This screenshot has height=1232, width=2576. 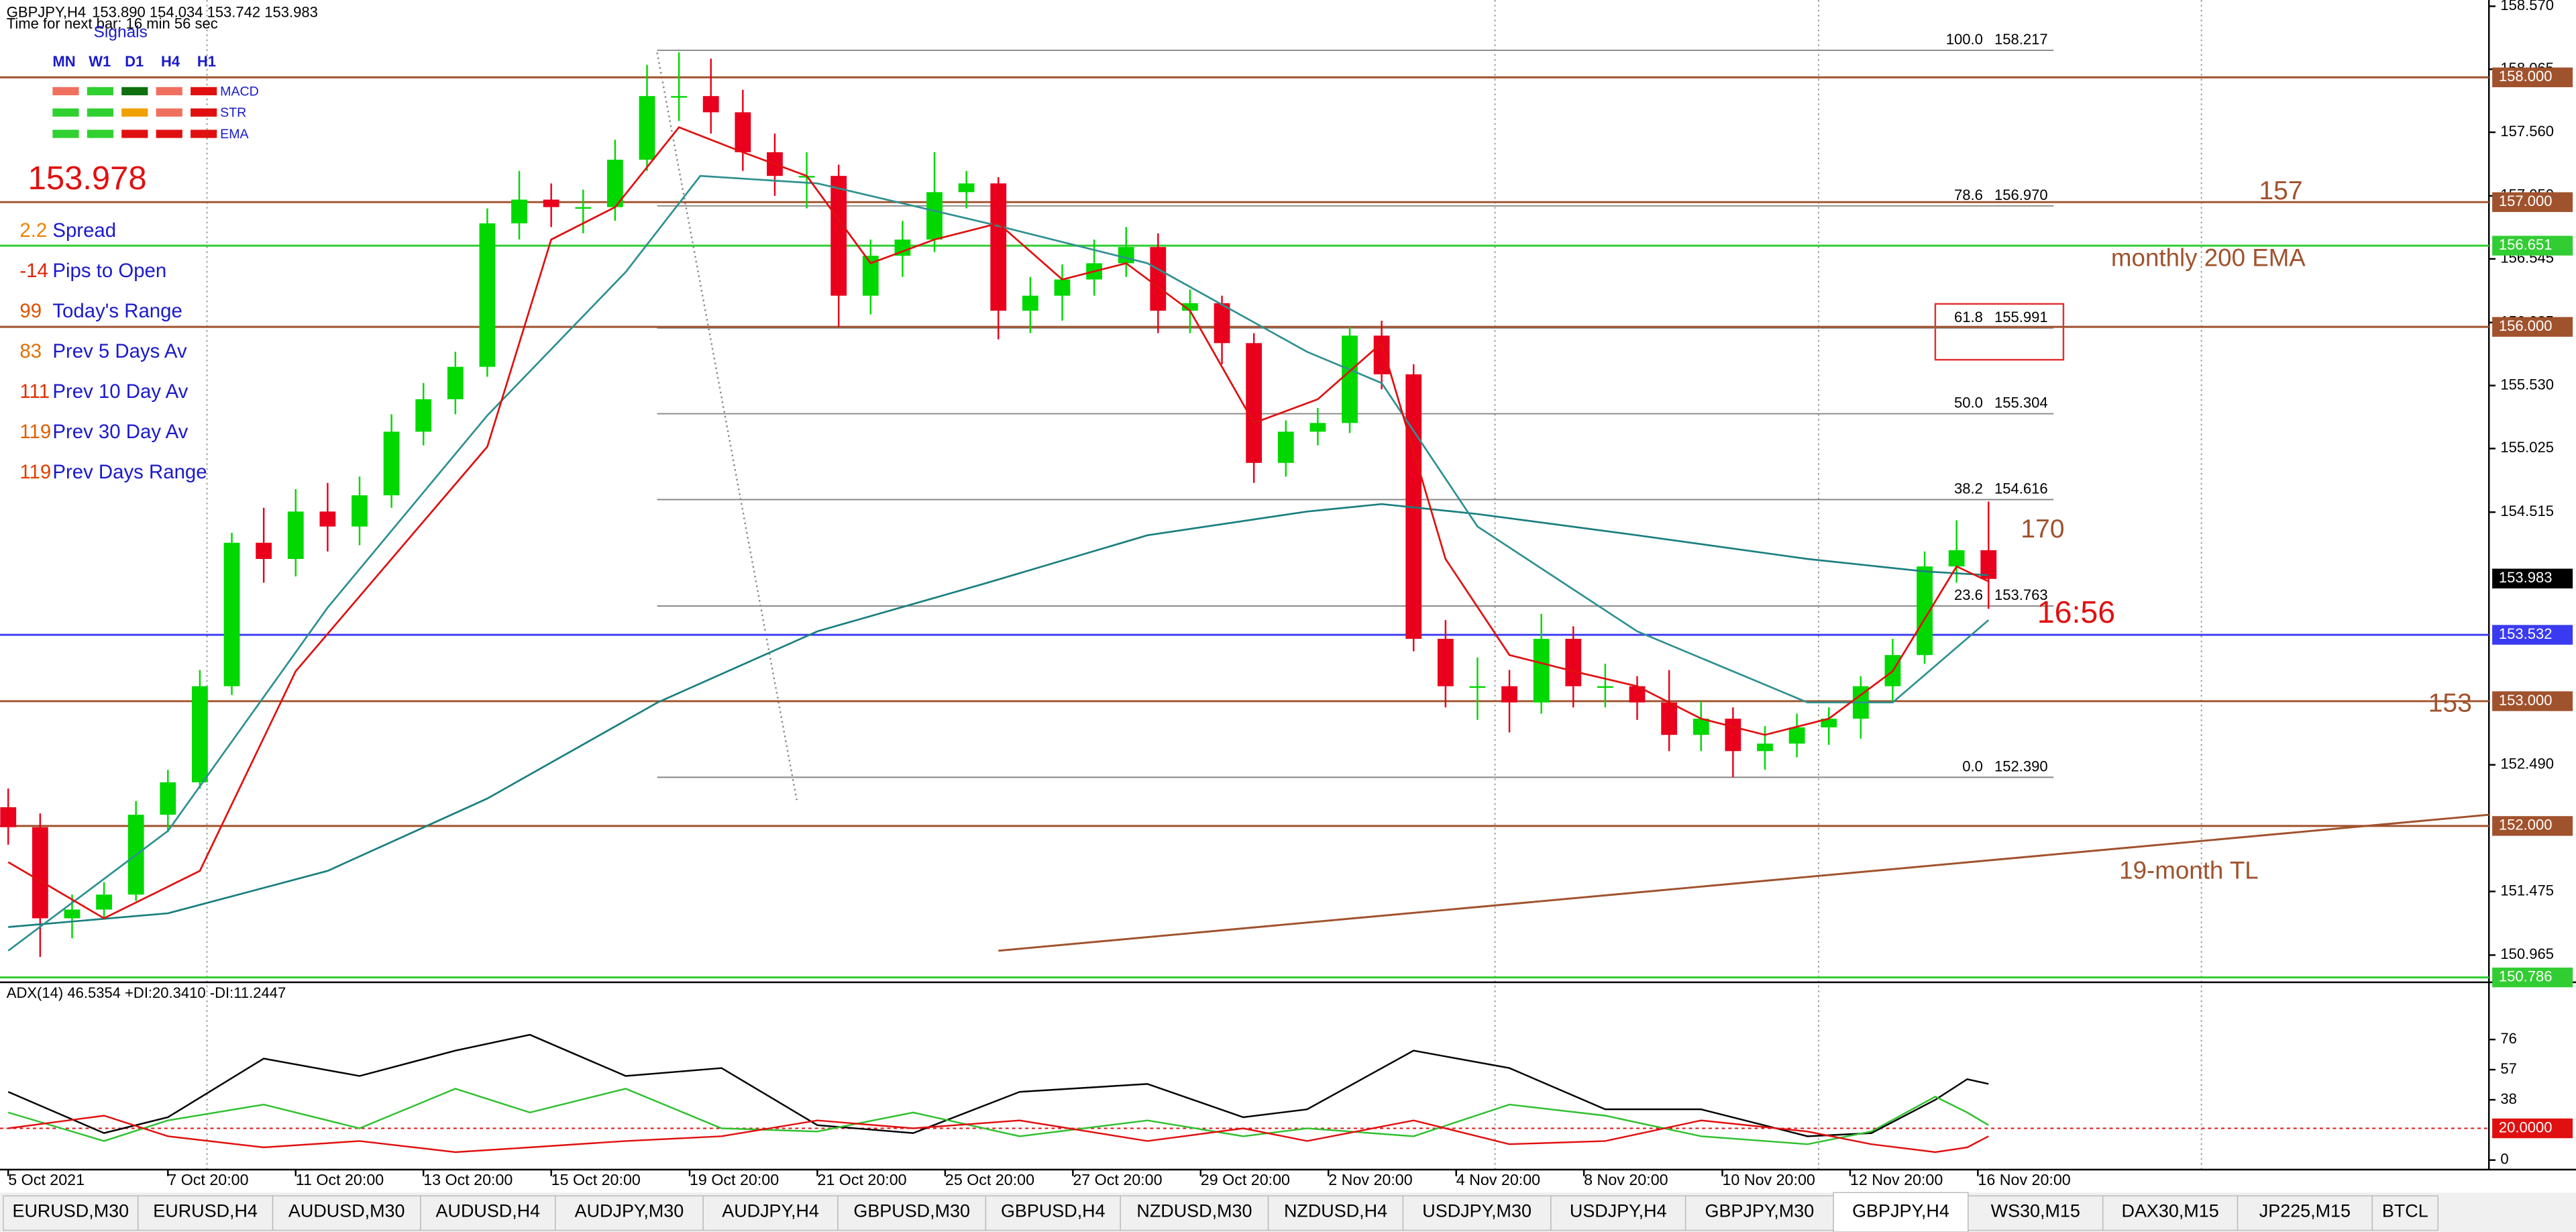 I want to click on tab-label: JP225,M15, so click(x=2305, y=1211).